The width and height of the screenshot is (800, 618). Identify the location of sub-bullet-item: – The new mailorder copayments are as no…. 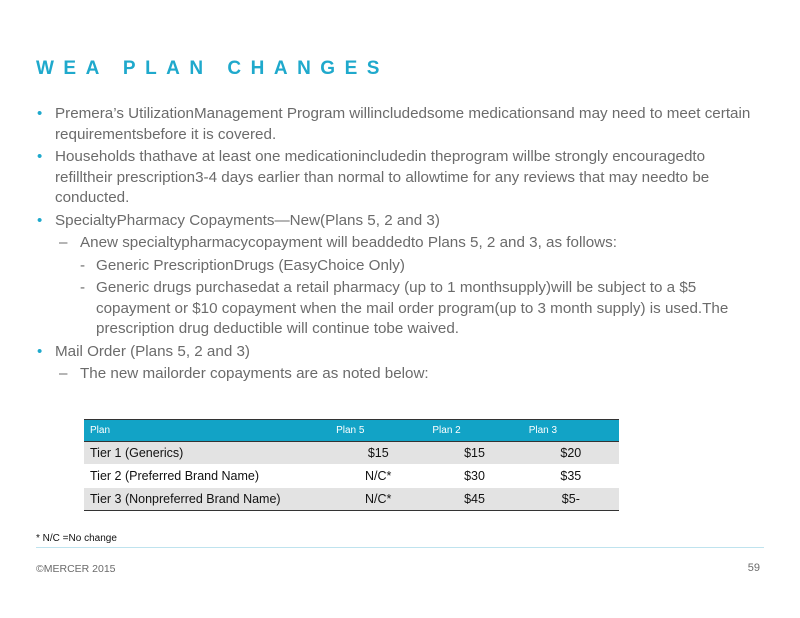
(396, 374).